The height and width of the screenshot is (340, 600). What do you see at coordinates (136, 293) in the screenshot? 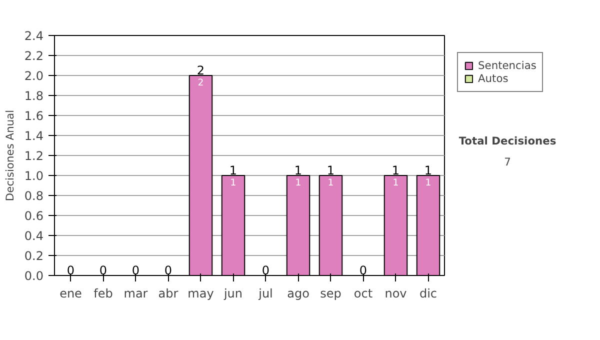
I see `x-tick-label: mar` at bounding box center [136, 293].